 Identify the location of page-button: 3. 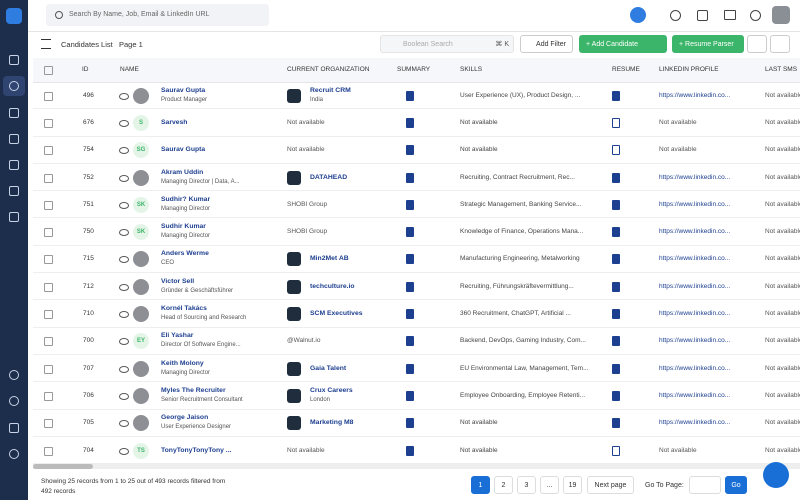
(526, 485).